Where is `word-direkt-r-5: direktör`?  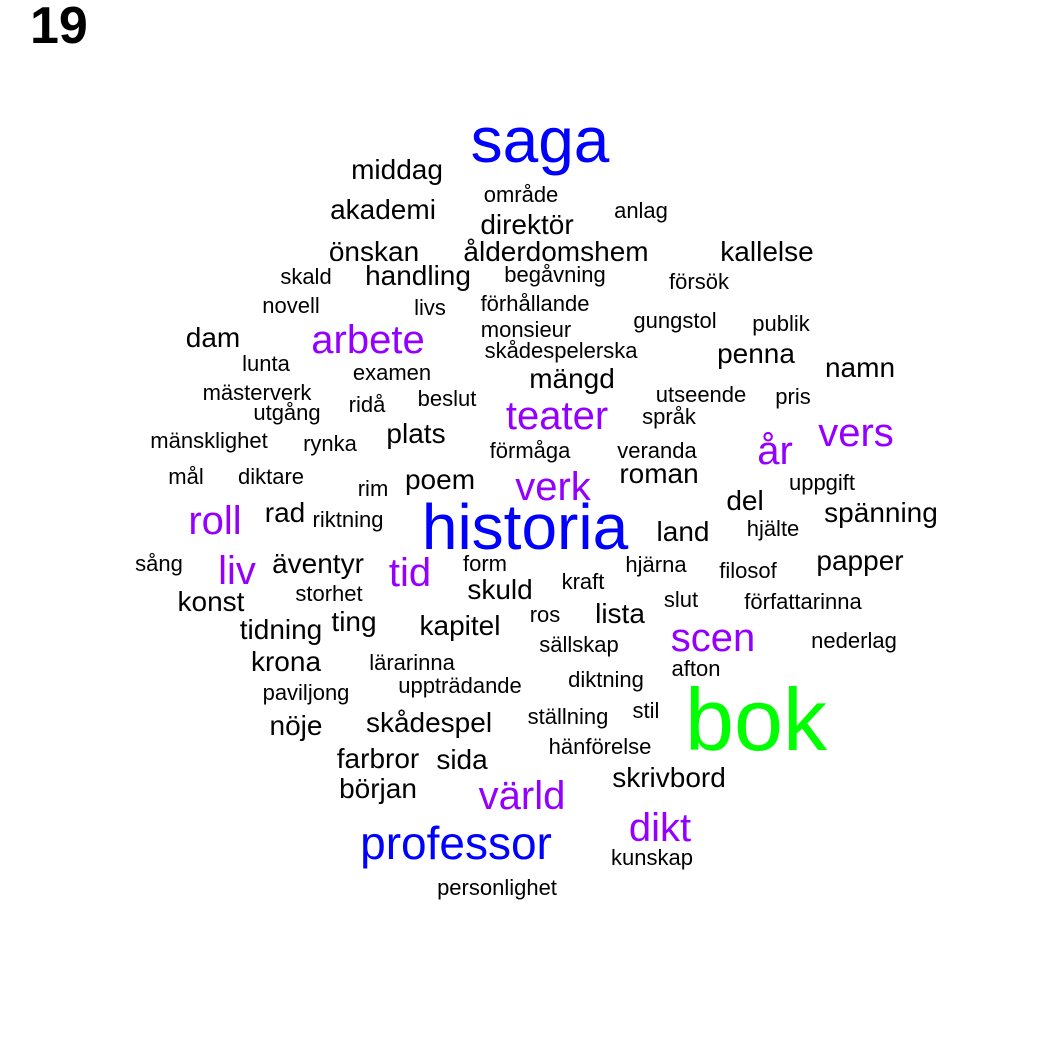
word-direkt-r-5: direktör is located at coordinates (527, 224).